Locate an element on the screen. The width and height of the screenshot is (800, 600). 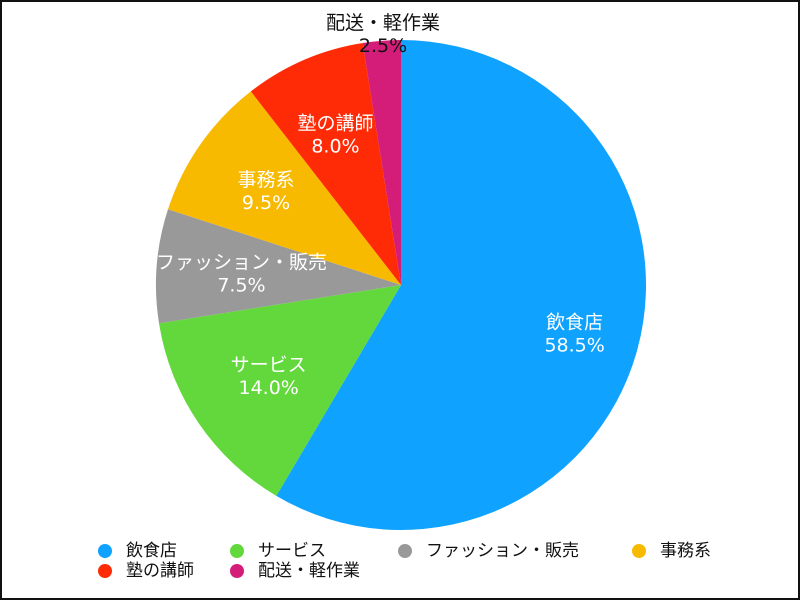
legend-item-5: 塾の講師 is located at coordinates (164, 571).